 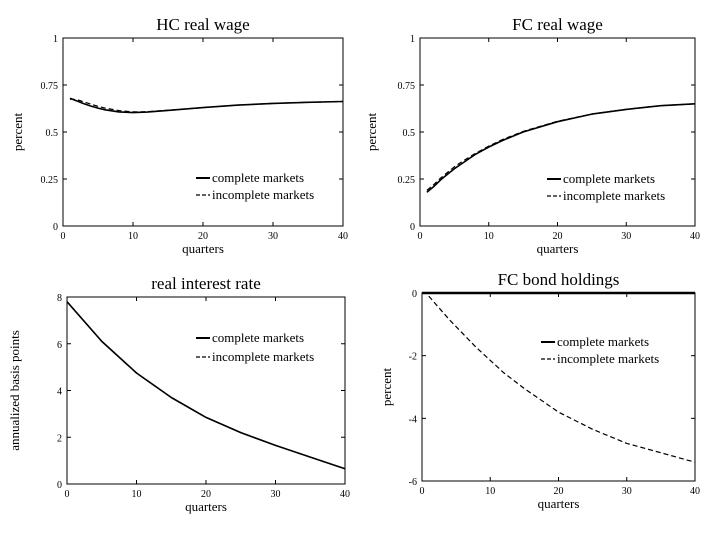 I want to click on y-tick-label: -2, so click(x=413, y=357).